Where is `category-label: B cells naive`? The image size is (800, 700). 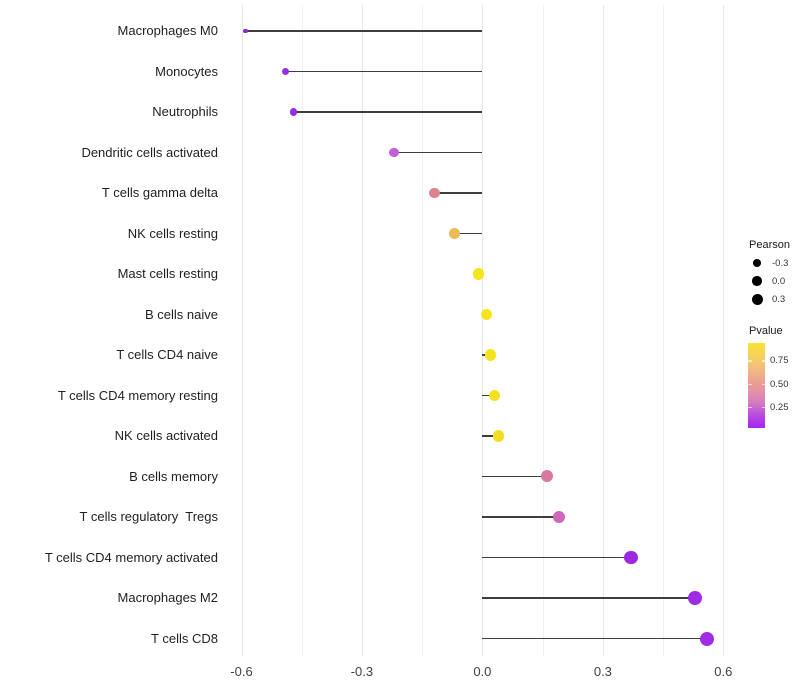
category-label: B cells naive is located at coordinates (181, 314).